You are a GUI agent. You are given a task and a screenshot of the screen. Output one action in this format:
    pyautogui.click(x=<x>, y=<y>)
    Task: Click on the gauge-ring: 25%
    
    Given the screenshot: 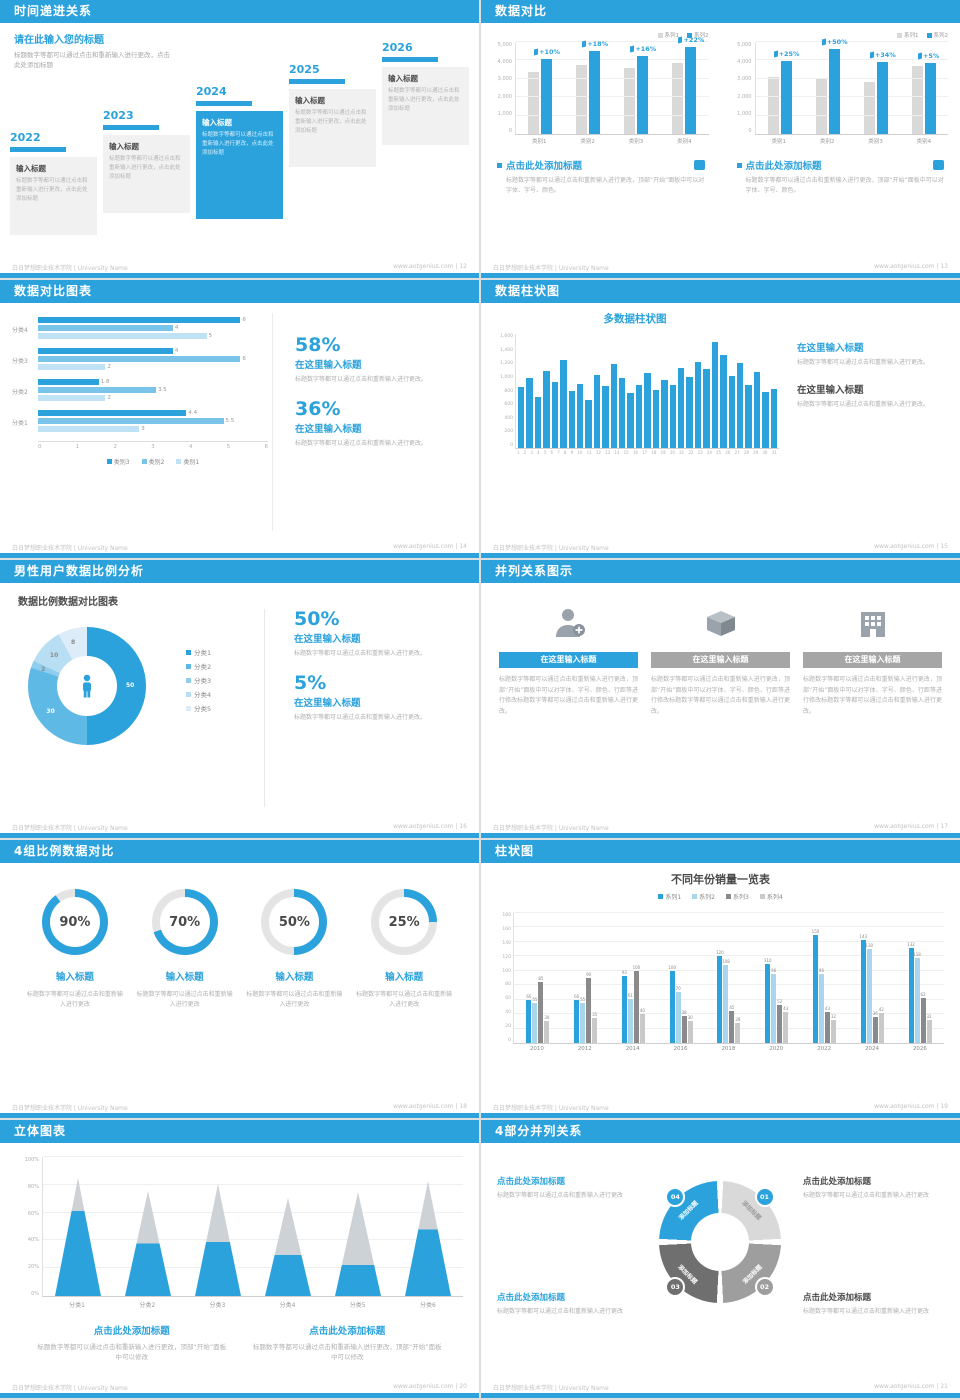 What is the action you would take?
    pyautogui.click(x=404, y=922)
    